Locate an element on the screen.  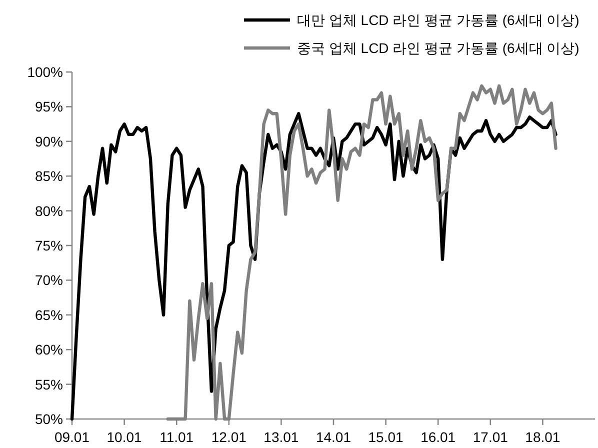
y-tick-label: 100% is located at coordinates (45, 72).